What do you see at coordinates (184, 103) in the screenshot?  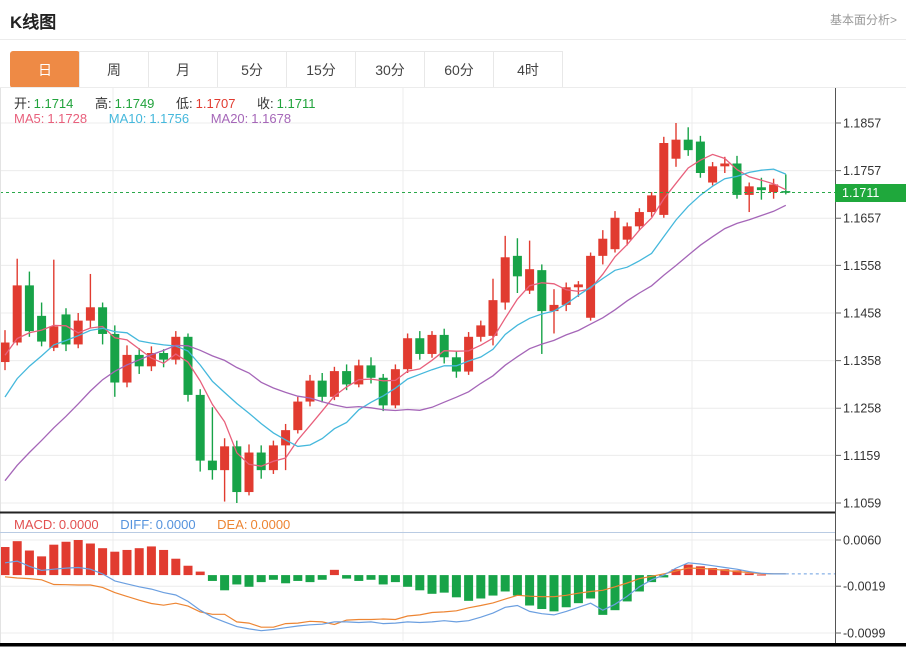 I see `low-label: 低:` at bounding box center [184, 103].